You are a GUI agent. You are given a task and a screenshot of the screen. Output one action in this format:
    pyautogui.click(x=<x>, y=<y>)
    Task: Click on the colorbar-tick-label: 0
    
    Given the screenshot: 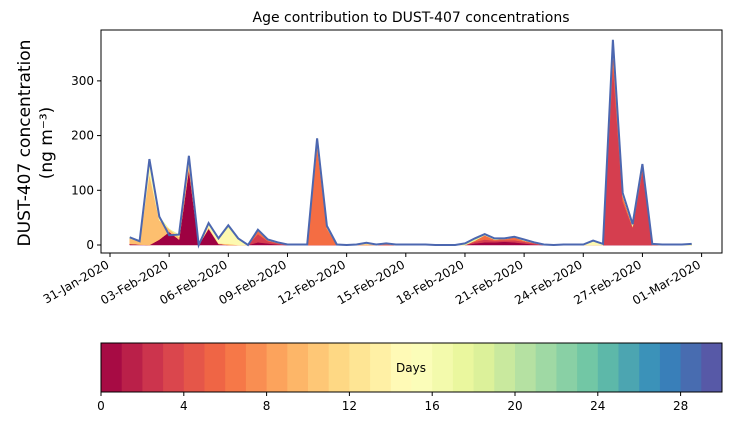 What is the action you would take?
    pyautogui.click(x=101, y=406)
    